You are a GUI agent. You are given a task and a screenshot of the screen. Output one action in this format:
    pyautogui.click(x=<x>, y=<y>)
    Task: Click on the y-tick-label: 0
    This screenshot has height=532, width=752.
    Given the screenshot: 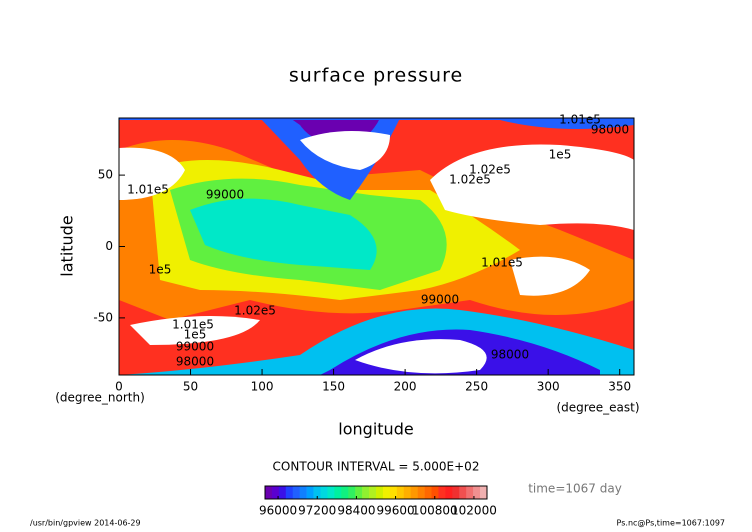 What is the action you would take?
    pyautogui.click(x=109, y=246)
    